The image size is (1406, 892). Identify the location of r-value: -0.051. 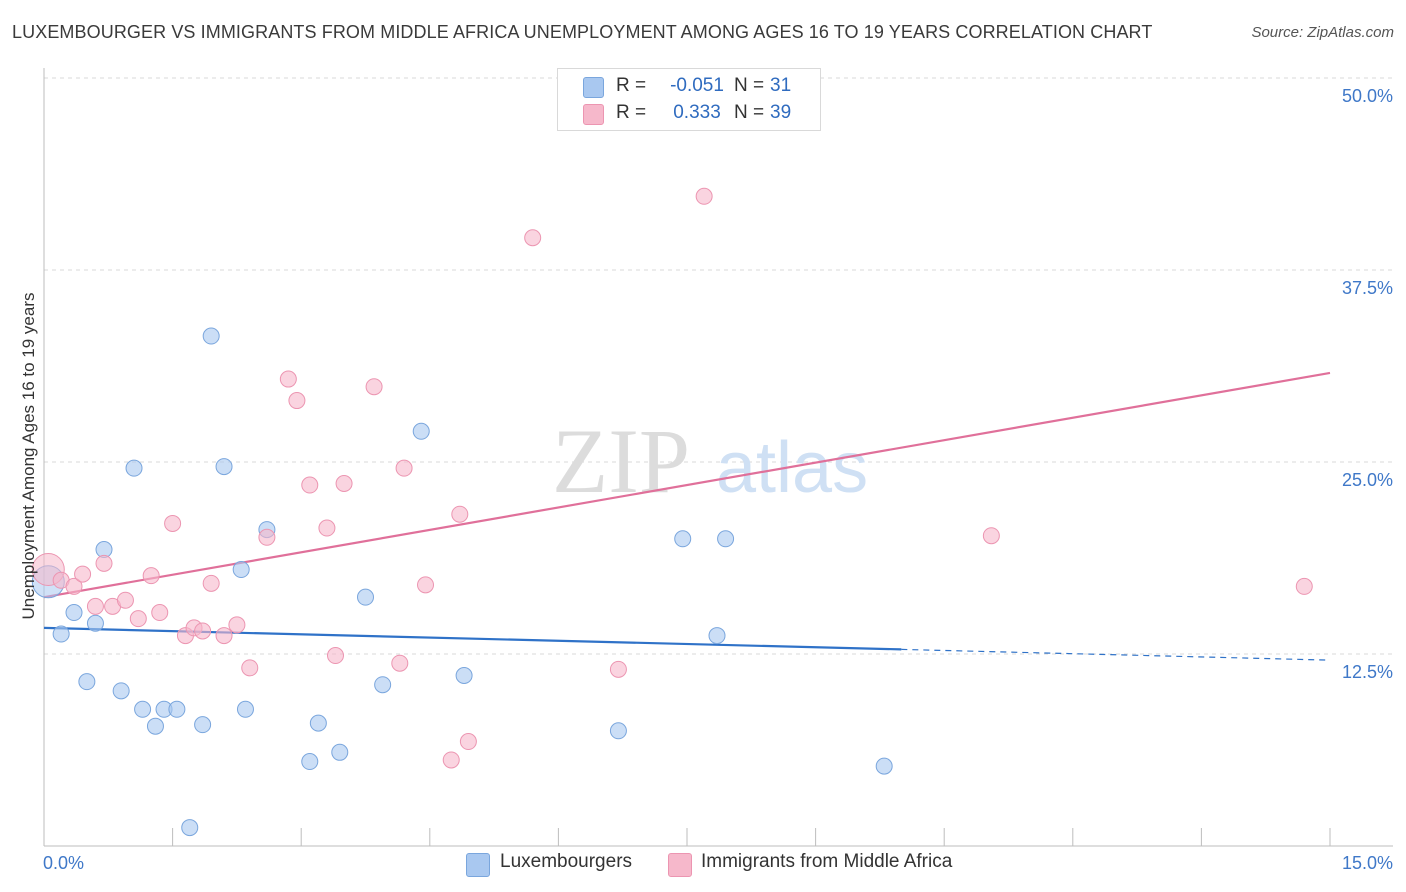
(697, 85).